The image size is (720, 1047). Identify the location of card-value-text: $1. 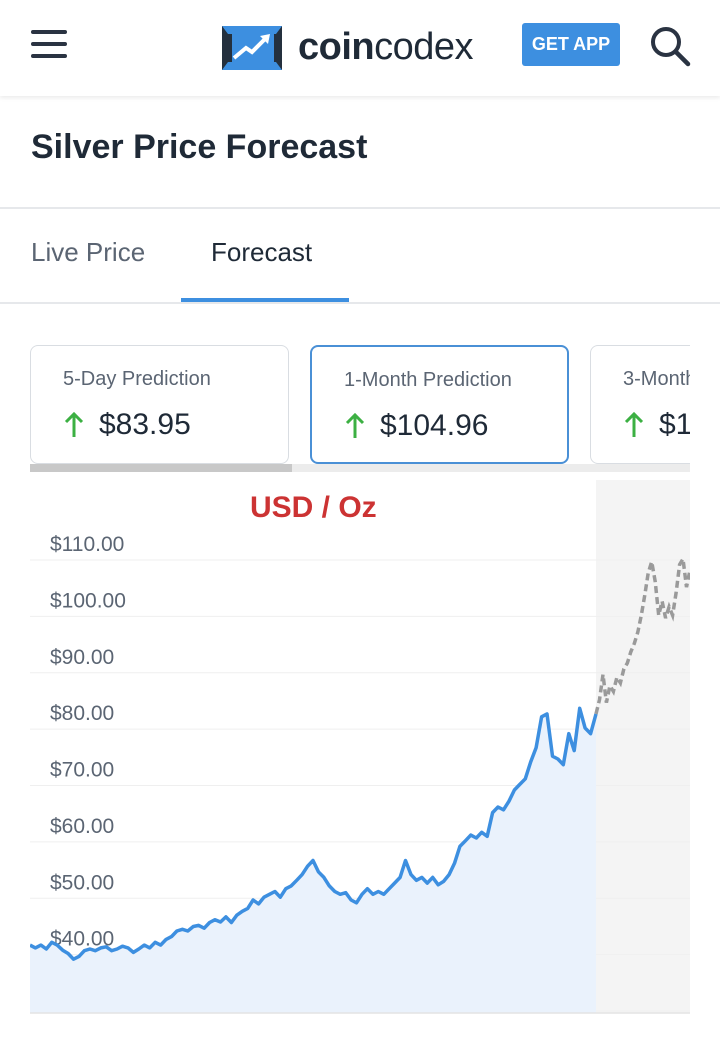
(674, 424).